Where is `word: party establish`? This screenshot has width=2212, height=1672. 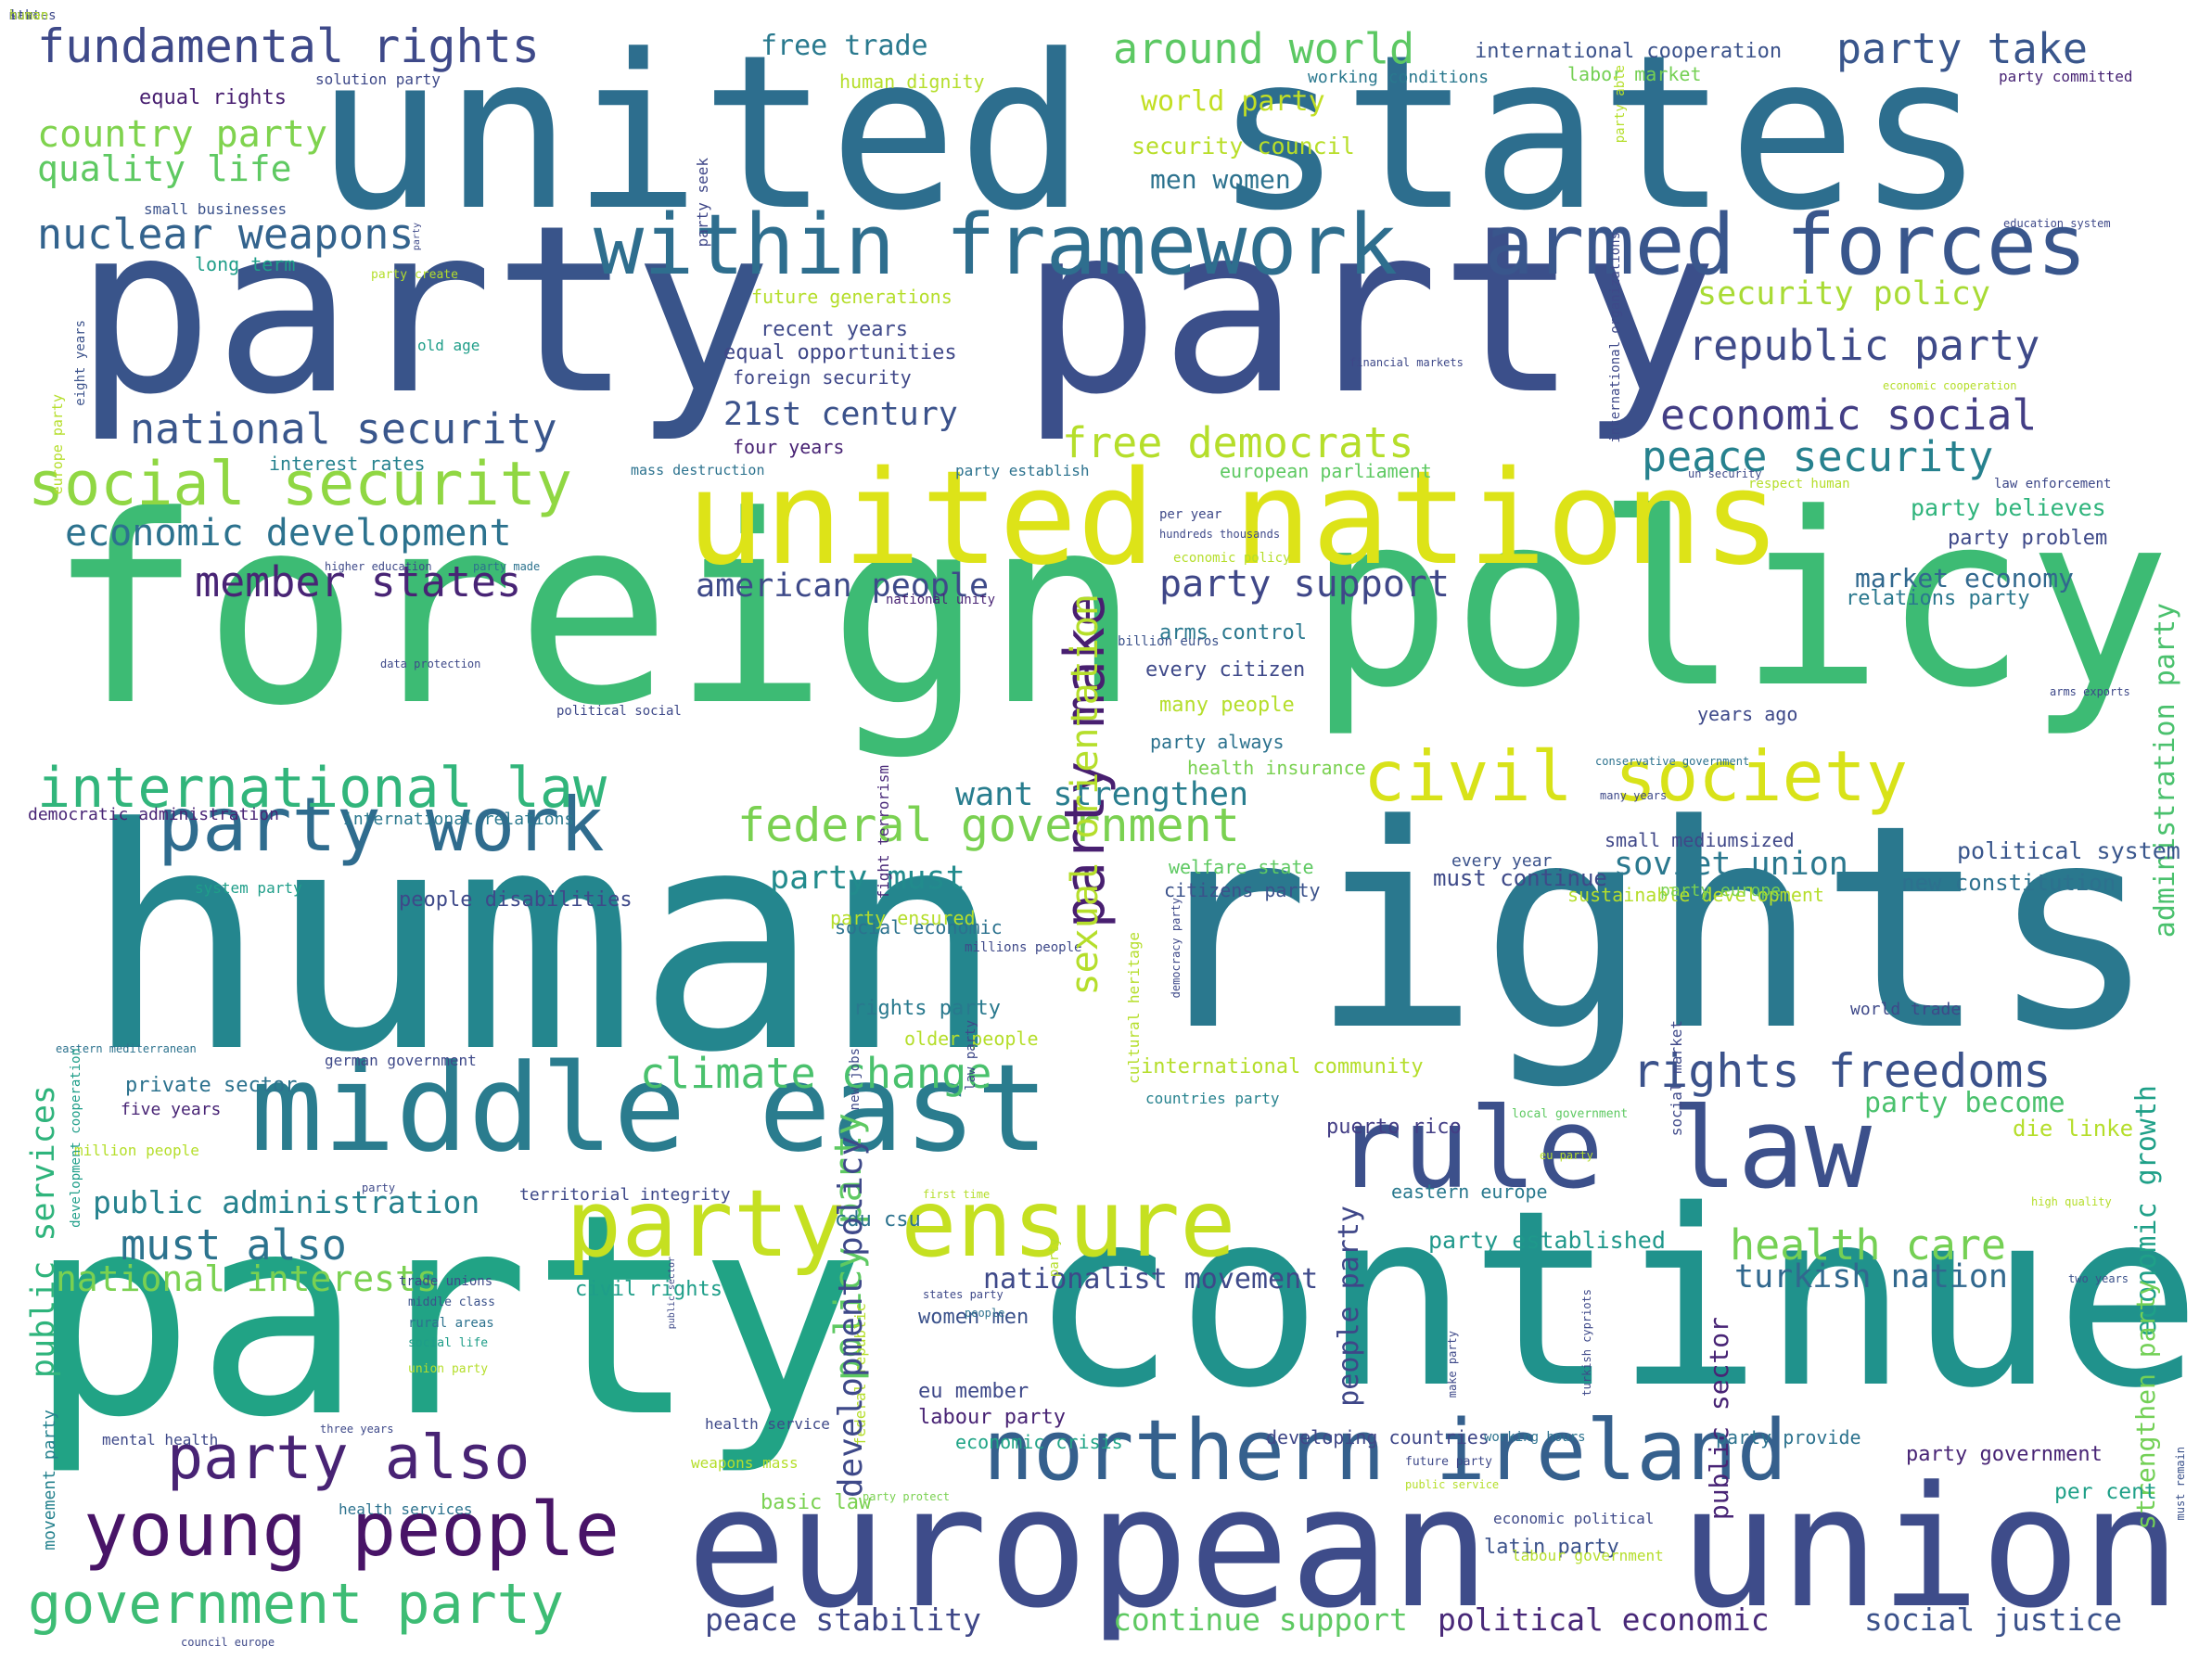 word: party establish is located at coordinates (1022, 470).